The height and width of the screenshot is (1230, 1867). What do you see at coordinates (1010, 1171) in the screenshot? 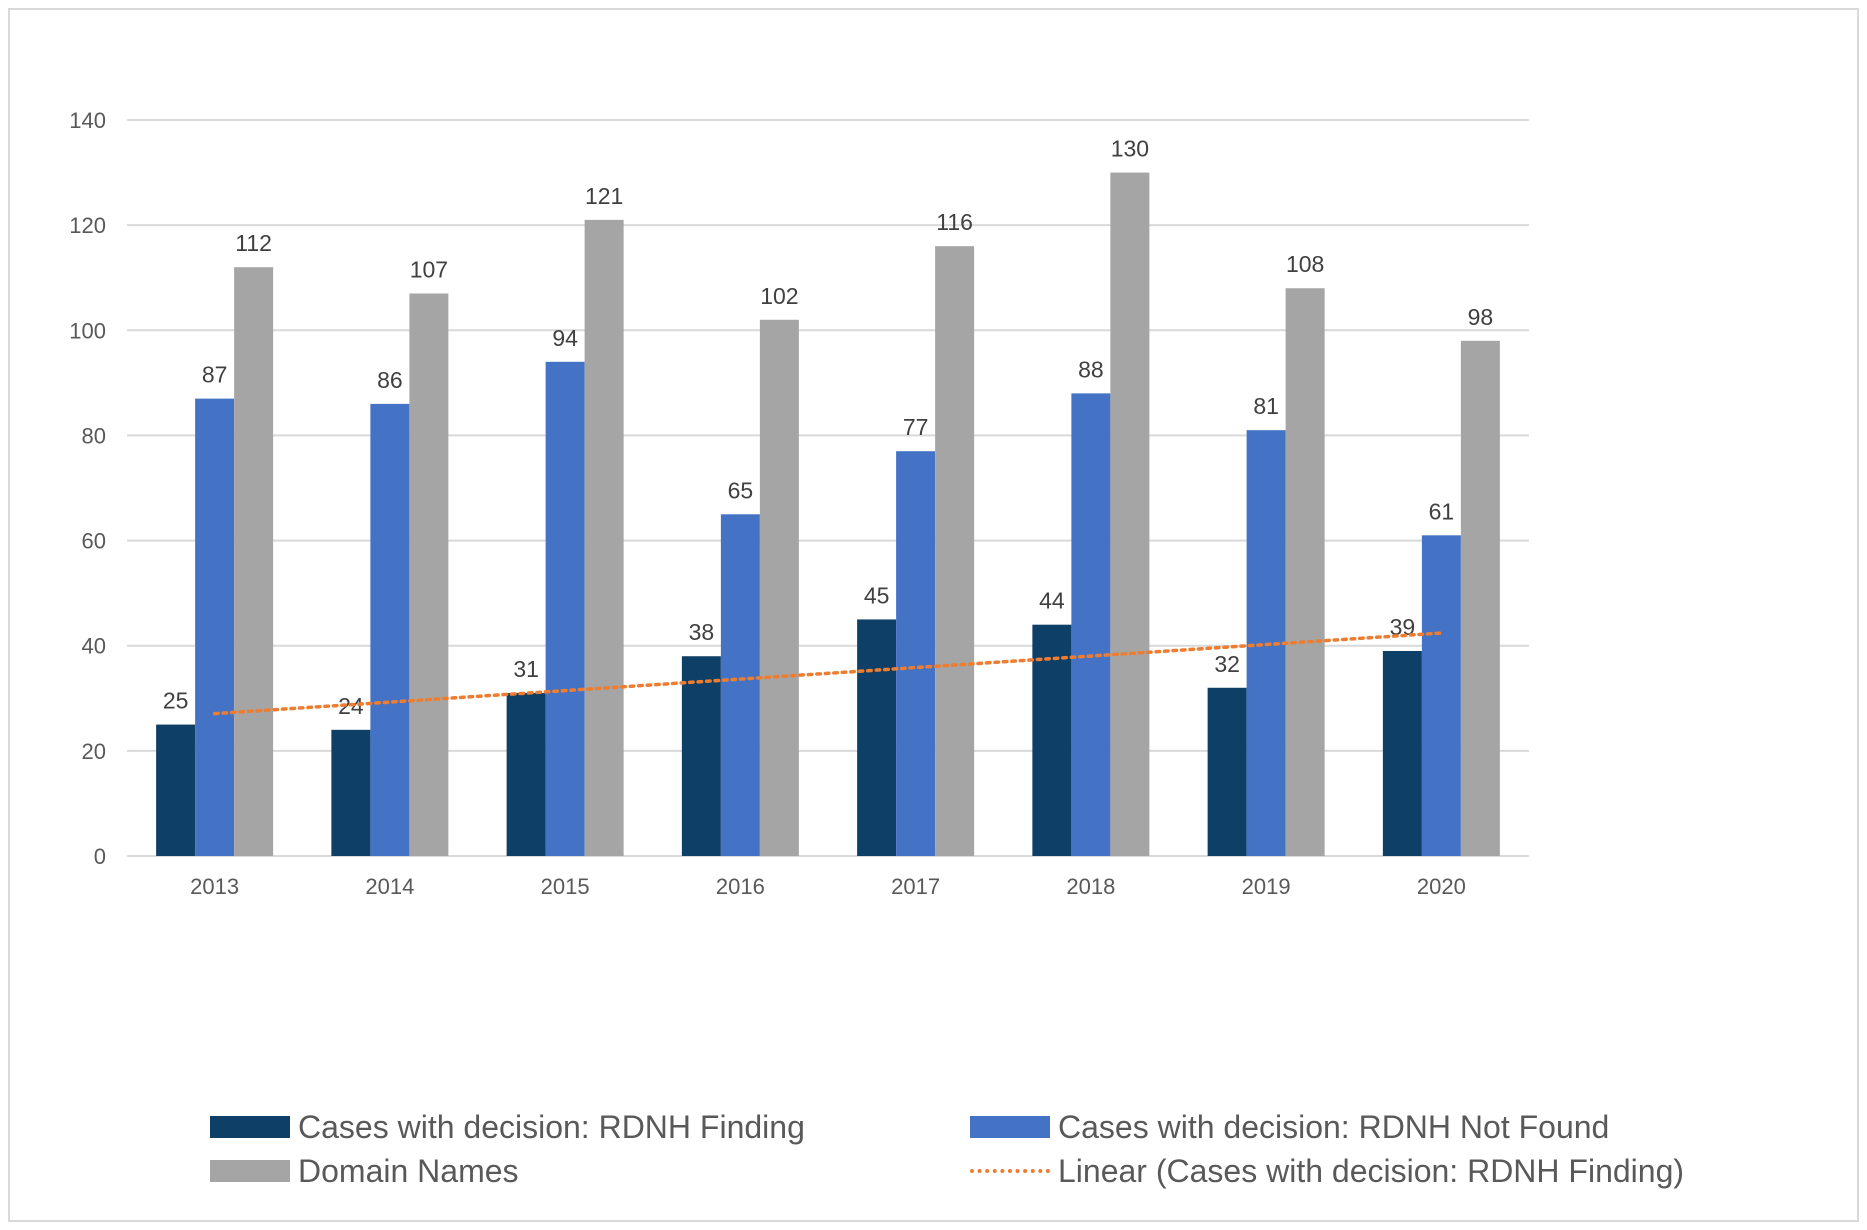
I see `legend-swatch-linear-trend` at bounding box center [1010, 1171].